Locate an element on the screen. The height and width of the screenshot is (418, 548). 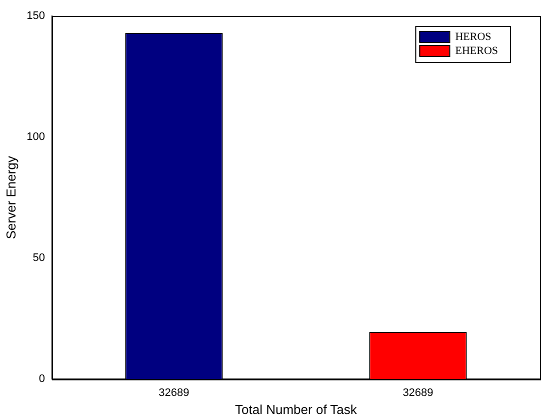
y-tick-label: 0 is located at coordinates (41, 379).